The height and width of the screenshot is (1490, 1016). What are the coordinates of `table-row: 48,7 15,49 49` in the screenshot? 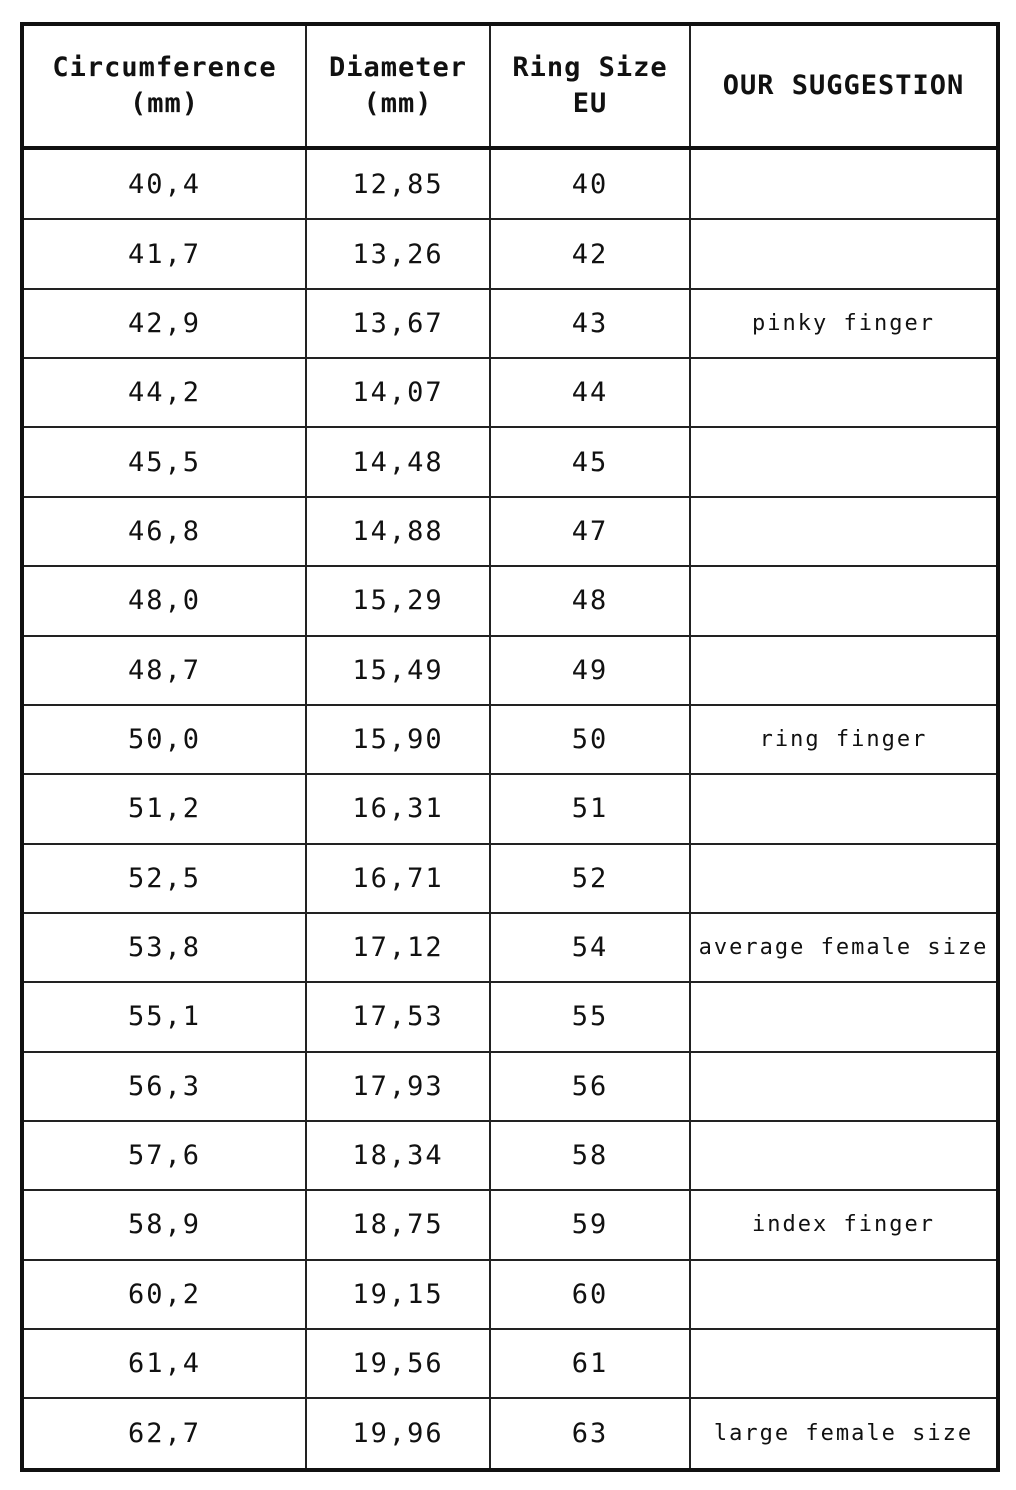 It's located at (510, 670).